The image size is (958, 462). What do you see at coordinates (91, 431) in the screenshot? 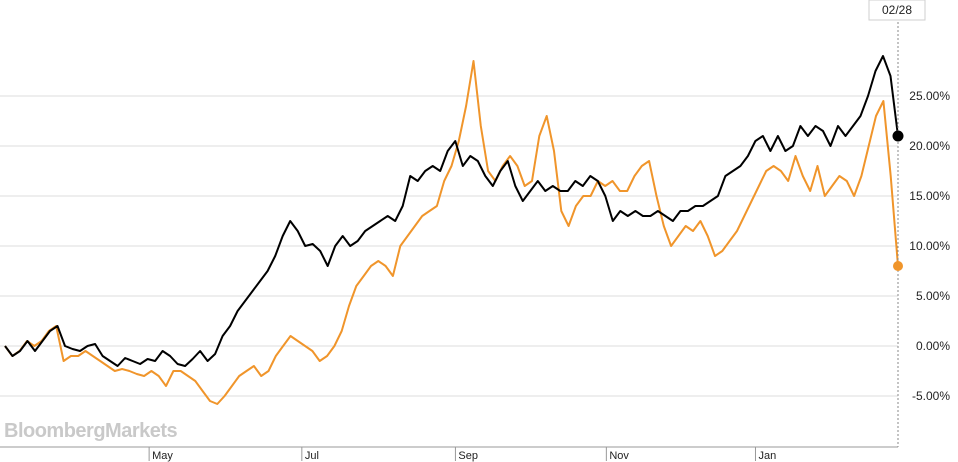
I see `watermark-text: BloombergMarkets` at bounding box center [91, 431].